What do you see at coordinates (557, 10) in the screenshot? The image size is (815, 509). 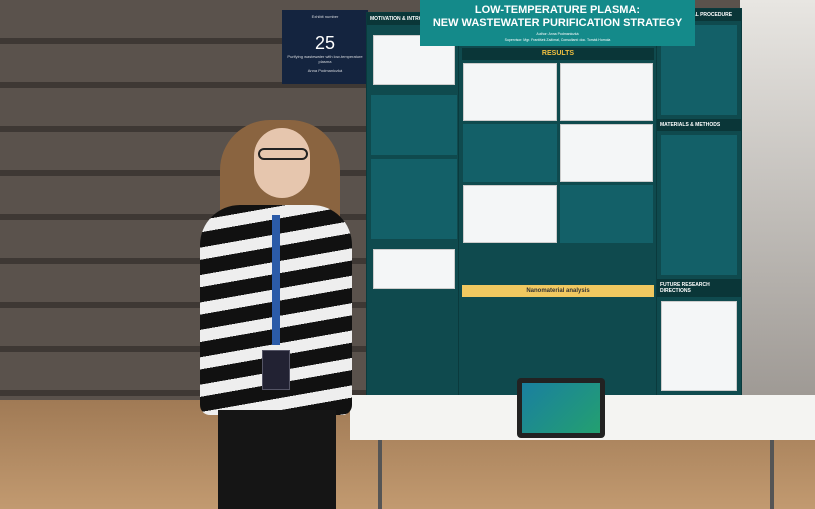 I see `title-line-1: LOW-TEMPERATURE PLASMA:` at bounding box center [557, 10].